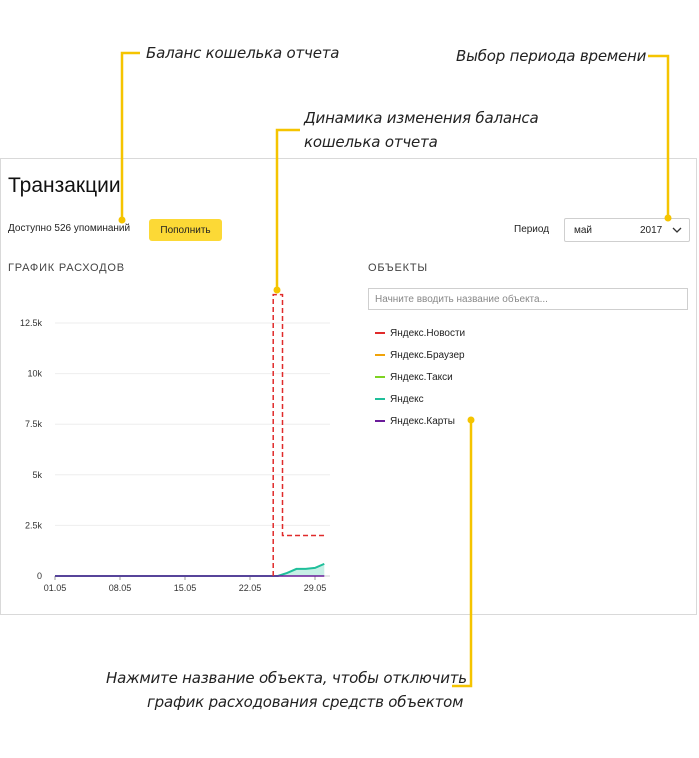  I want to click on period-label: Период, so click(532, 229).